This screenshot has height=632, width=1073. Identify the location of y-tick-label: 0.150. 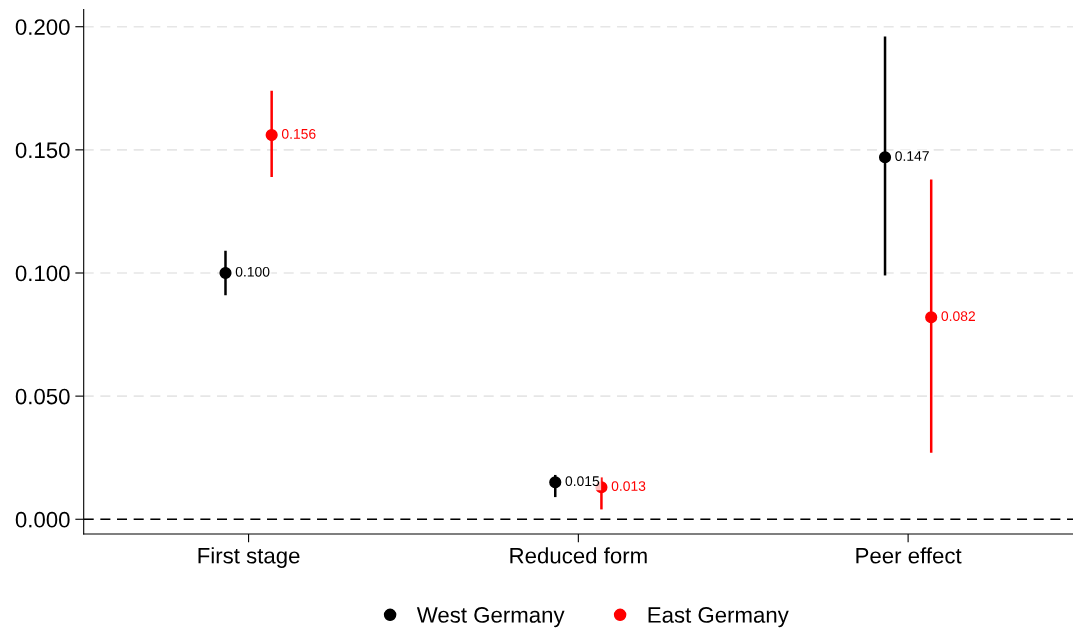
(42, 150).